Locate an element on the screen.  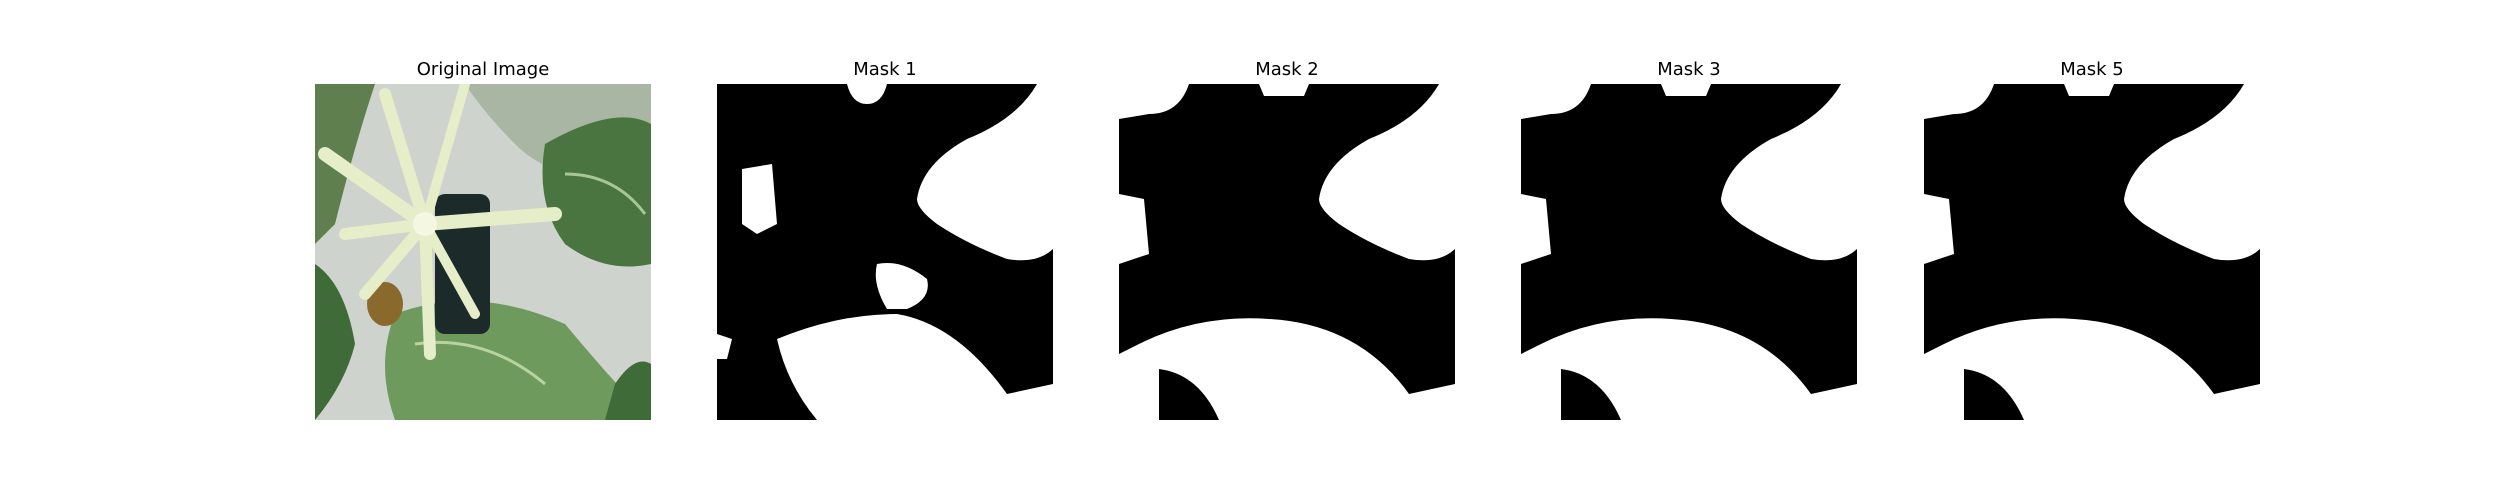
mask-1-image is located at coordinates (885, 252).